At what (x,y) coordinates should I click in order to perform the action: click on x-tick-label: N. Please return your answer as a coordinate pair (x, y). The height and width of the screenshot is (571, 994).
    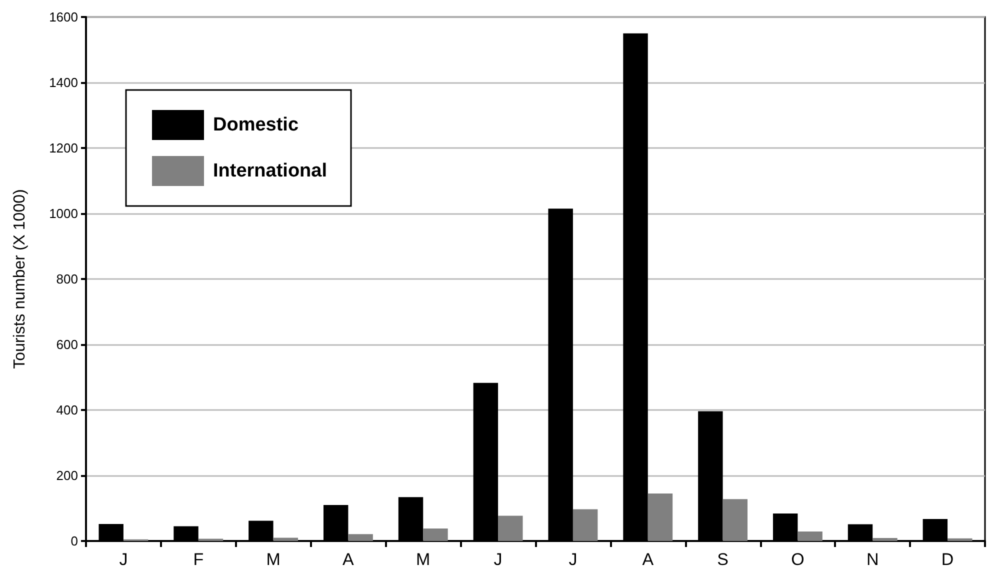
    Looking at the image, I should click on (872, 559).